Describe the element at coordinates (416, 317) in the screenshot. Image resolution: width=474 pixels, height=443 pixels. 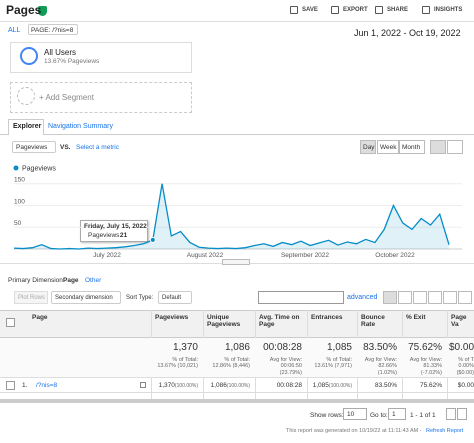
I see `column-header: % Exit` at that location.